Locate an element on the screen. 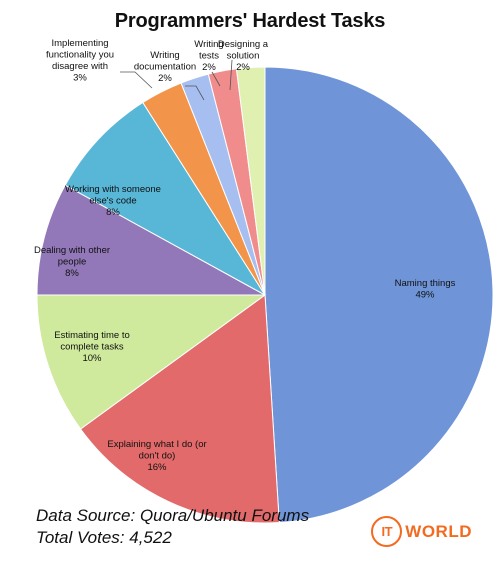 The width and height of the screenshot is (500, 569). chart-title: Programmers' Hardest Tasks is located at coordinates (250, 21).